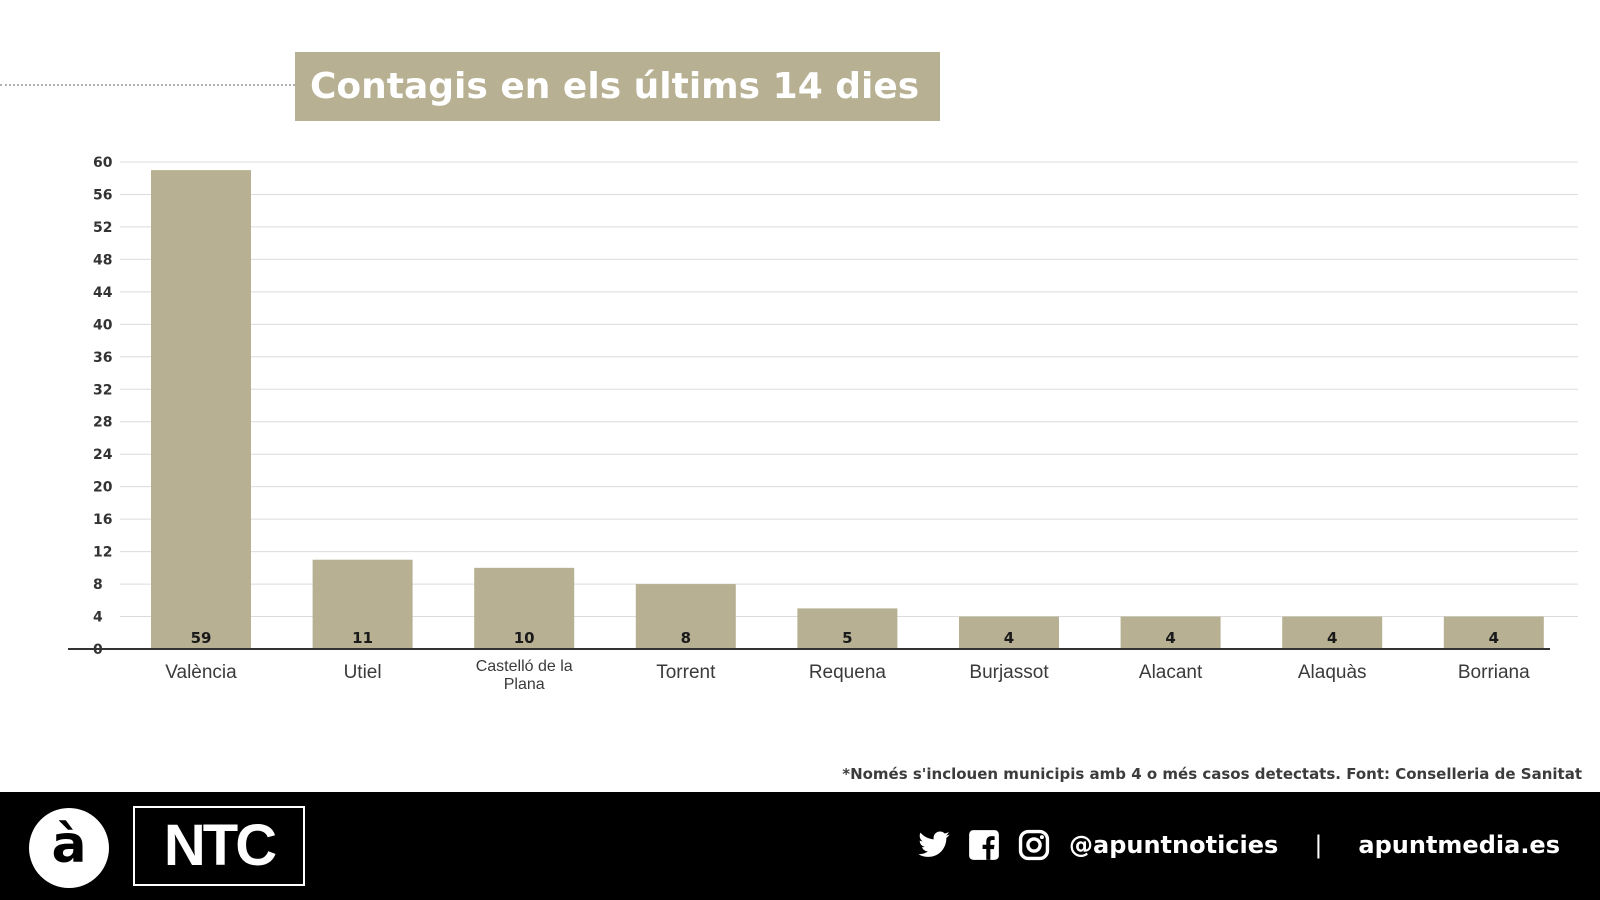 This screenshot has width=1600, height=900. Describe the element at coordinates (1034, 845) in the screenshot. I see `instagram-icon` at that location.